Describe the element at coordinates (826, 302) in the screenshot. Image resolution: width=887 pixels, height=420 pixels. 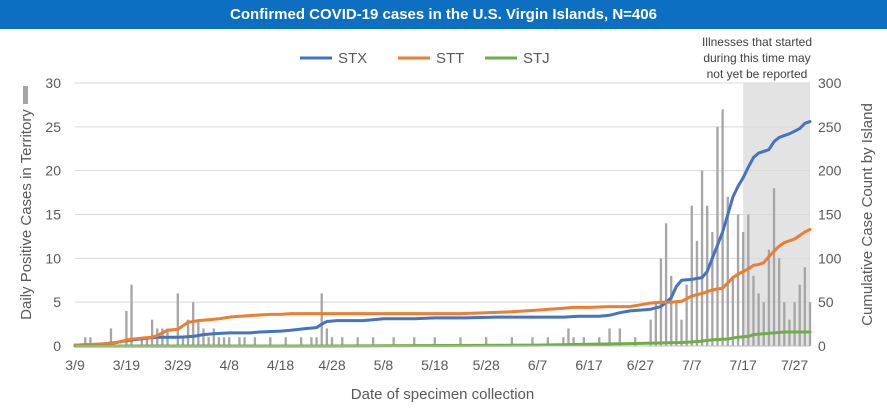
I see `y-right-tick-label: 50` at that location.